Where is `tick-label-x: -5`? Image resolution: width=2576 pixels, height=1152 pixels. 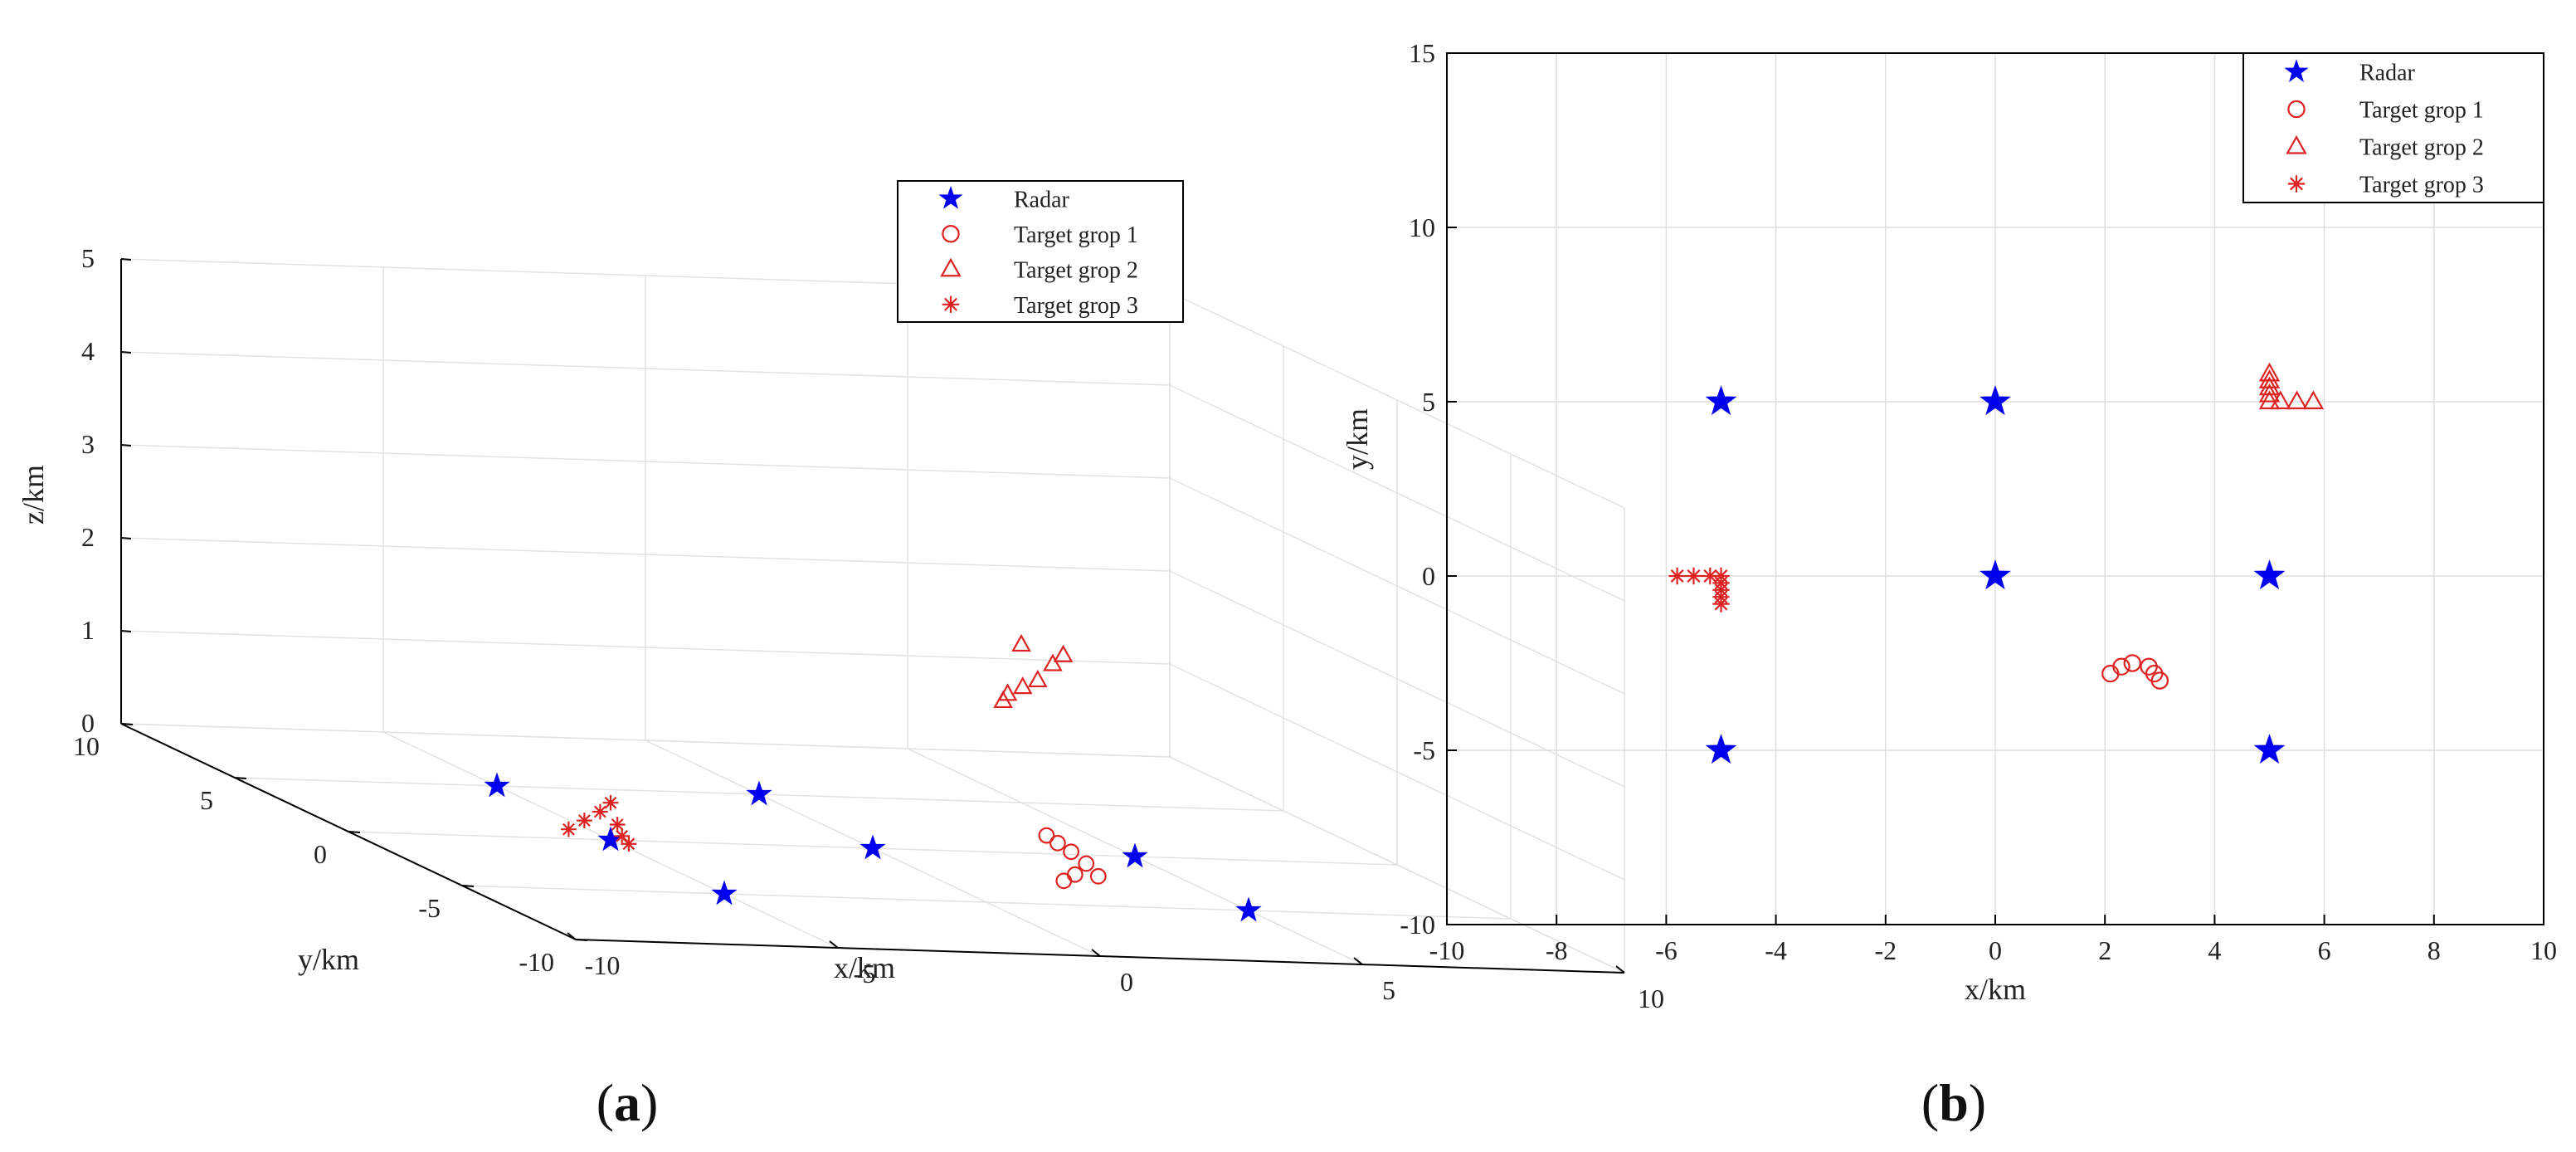
tick-label-x: -5 is located at coordinates (865, 974).